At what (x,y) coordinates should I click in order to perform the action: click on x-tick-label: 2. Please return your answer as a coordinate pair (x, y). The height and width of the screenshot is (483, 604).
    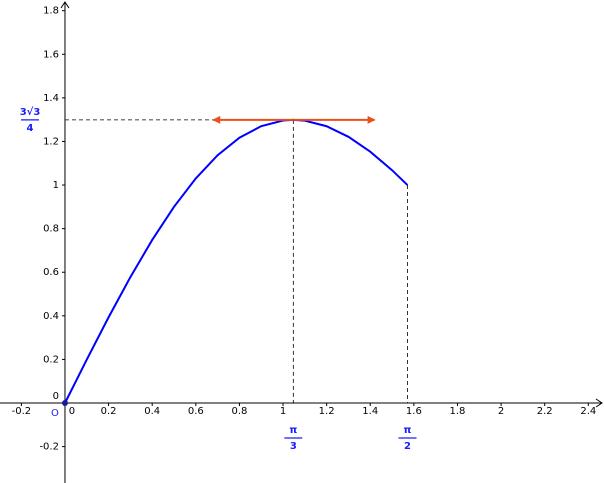
    Looking at the image, I should click on (501, 411).